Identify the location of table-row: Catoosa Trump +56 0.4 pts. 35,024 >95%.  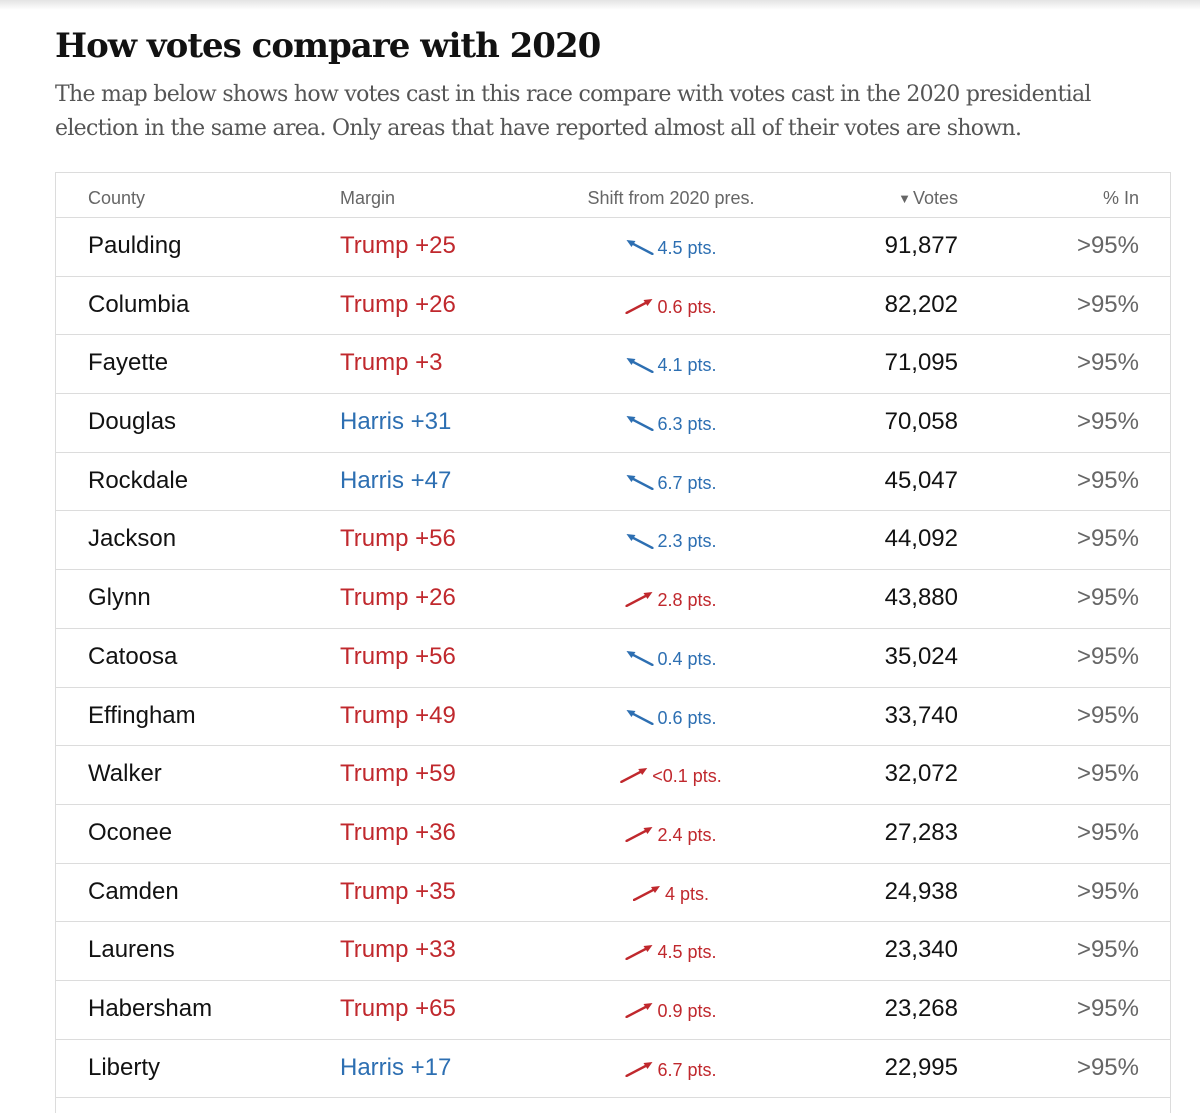
(613, 658).